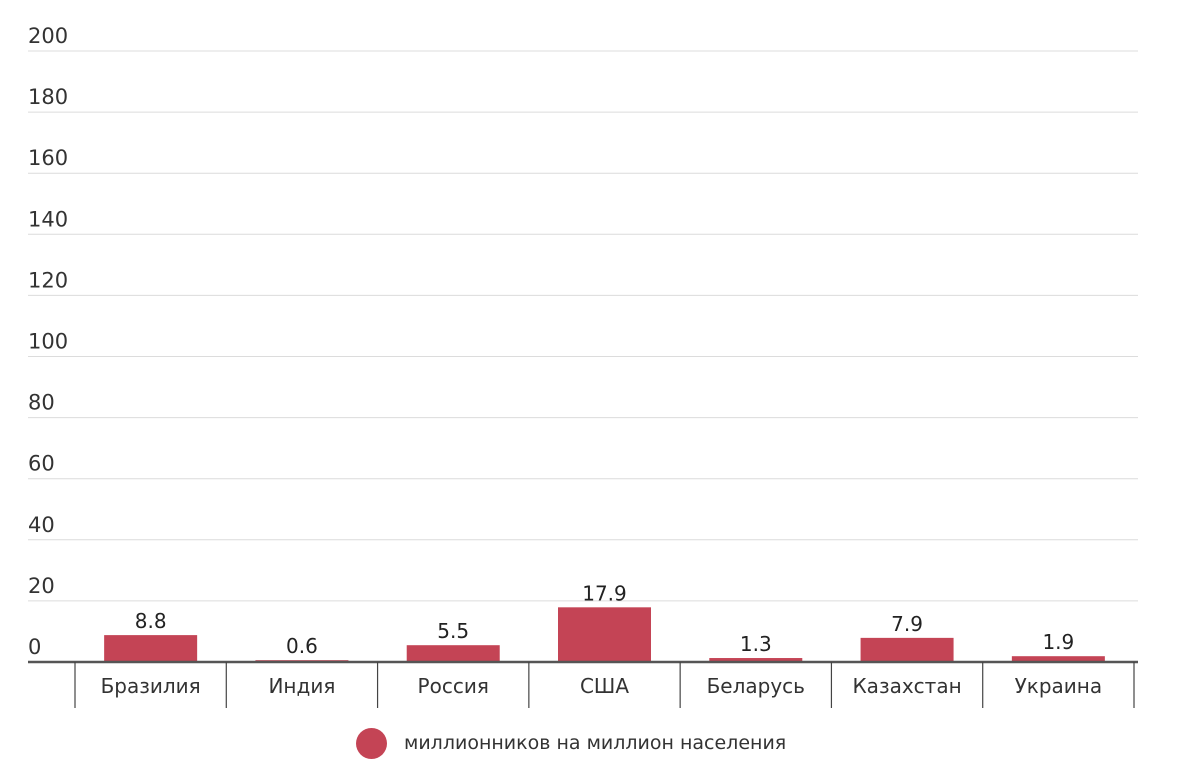  I want to click on x-category-label: Беларусь, so click(756, 686).